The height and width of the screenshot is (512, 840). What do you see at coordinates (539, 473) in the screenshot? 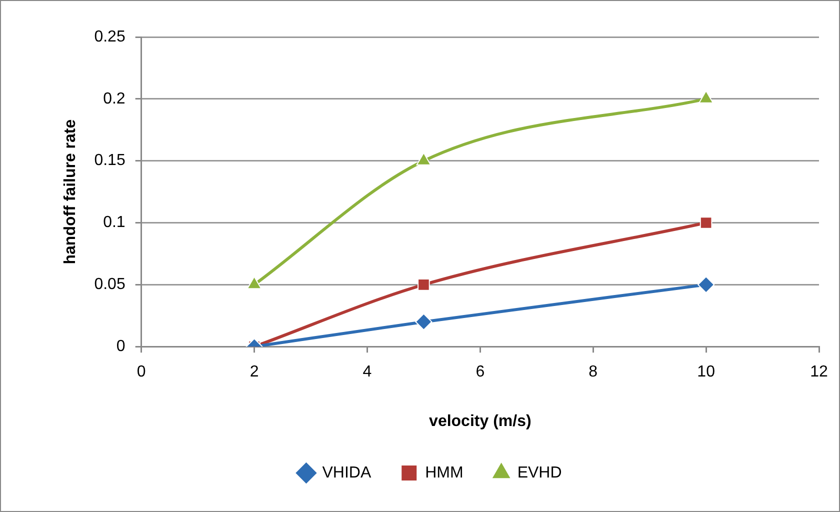
I see `legend-label: EVHD` at bounding box center [539, 473].